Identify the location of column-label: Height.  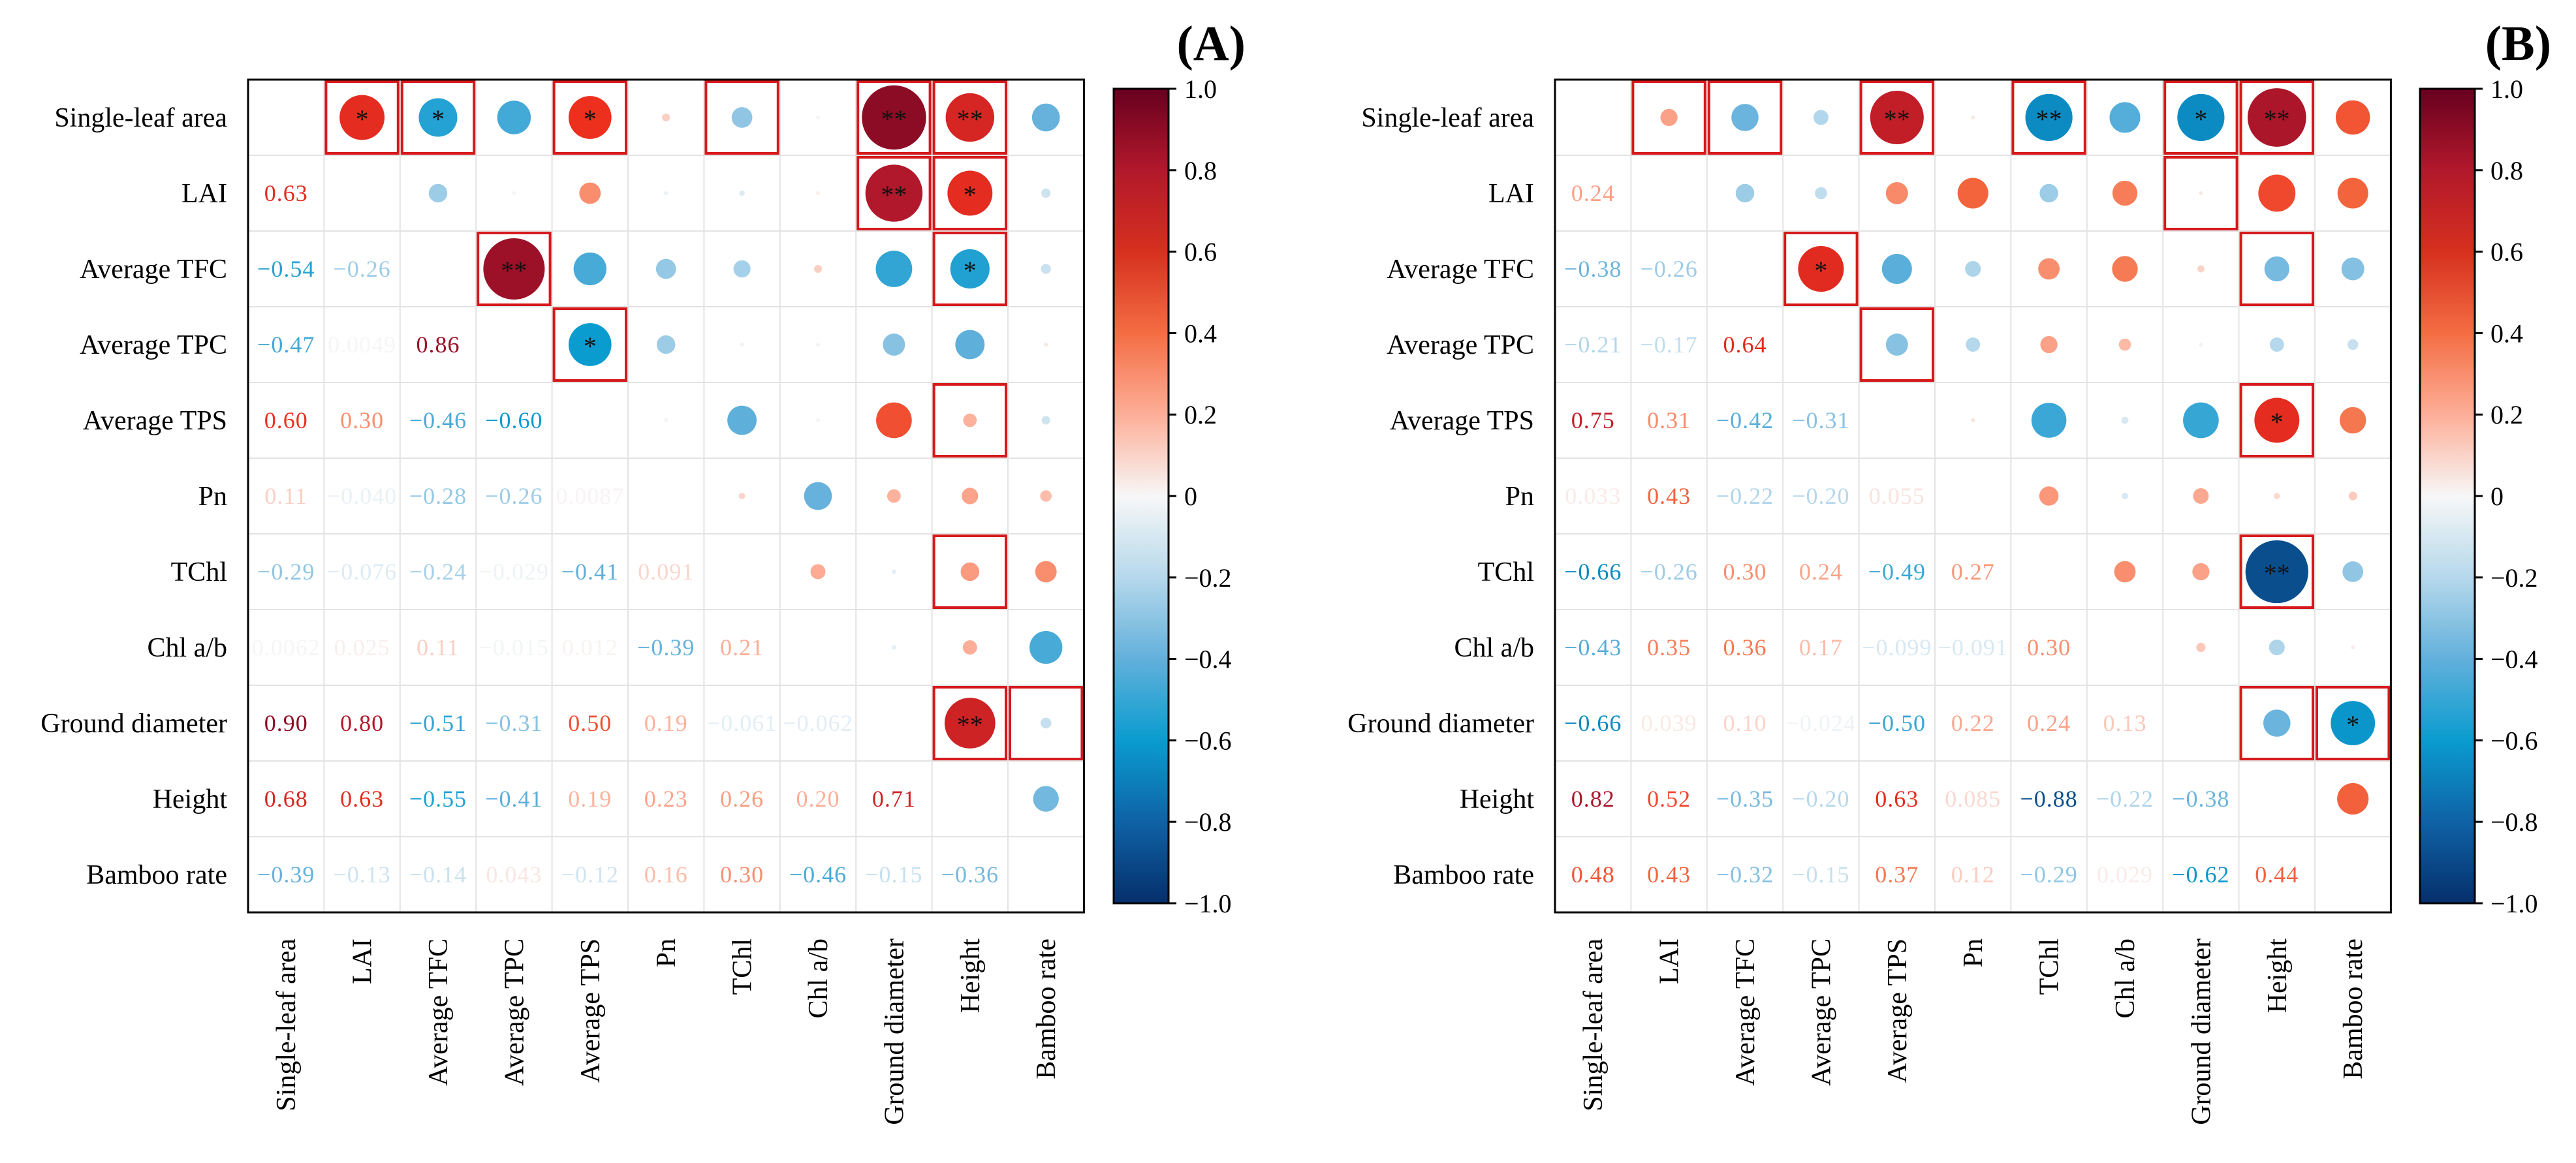
(2278, 976).